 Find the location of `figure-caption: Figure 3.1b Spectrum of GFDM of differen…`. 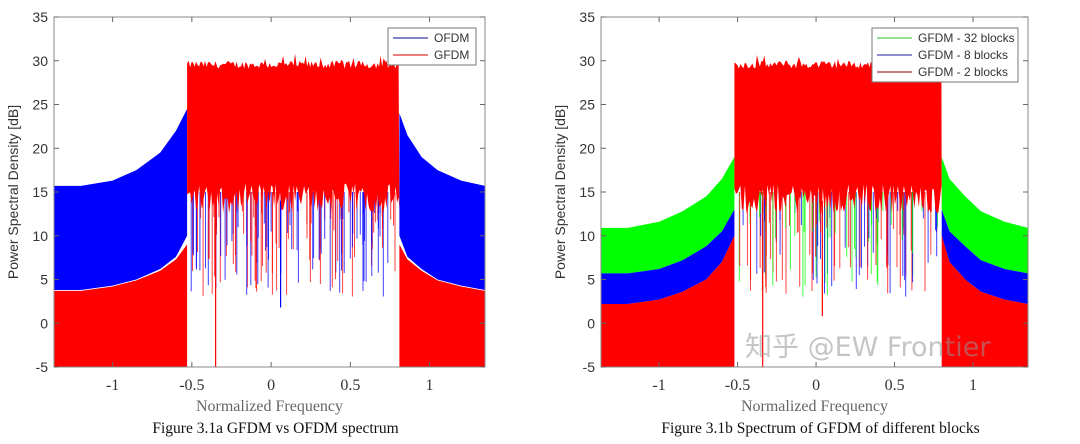

figure-caption: Figure 3.1b Spectrum of GFDM of differen… is located at coordinates (820, 428).